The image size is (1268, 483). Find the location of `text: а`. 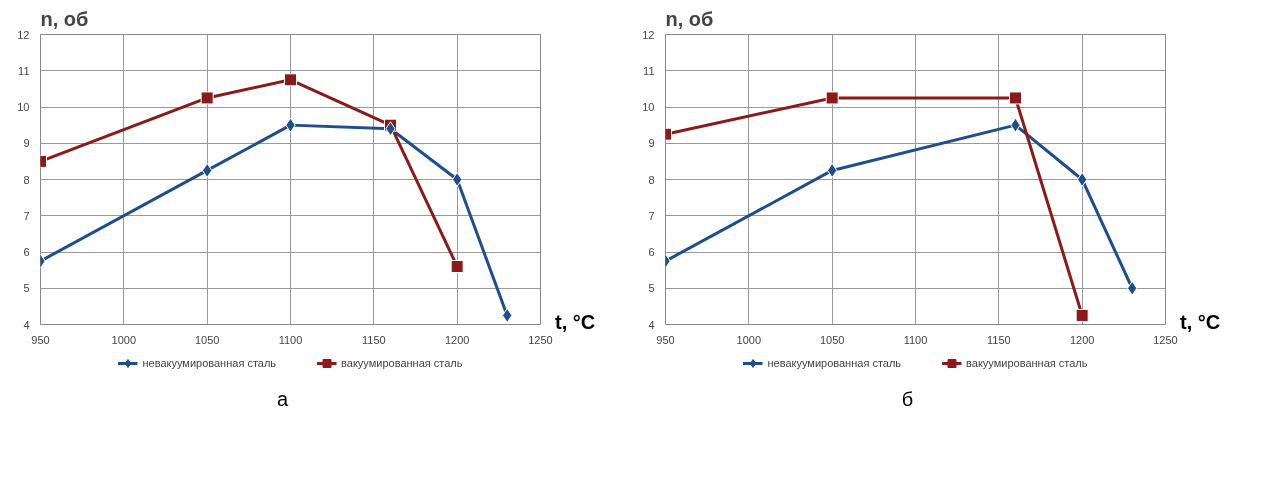

text: а is located at coordinates (282, 399).